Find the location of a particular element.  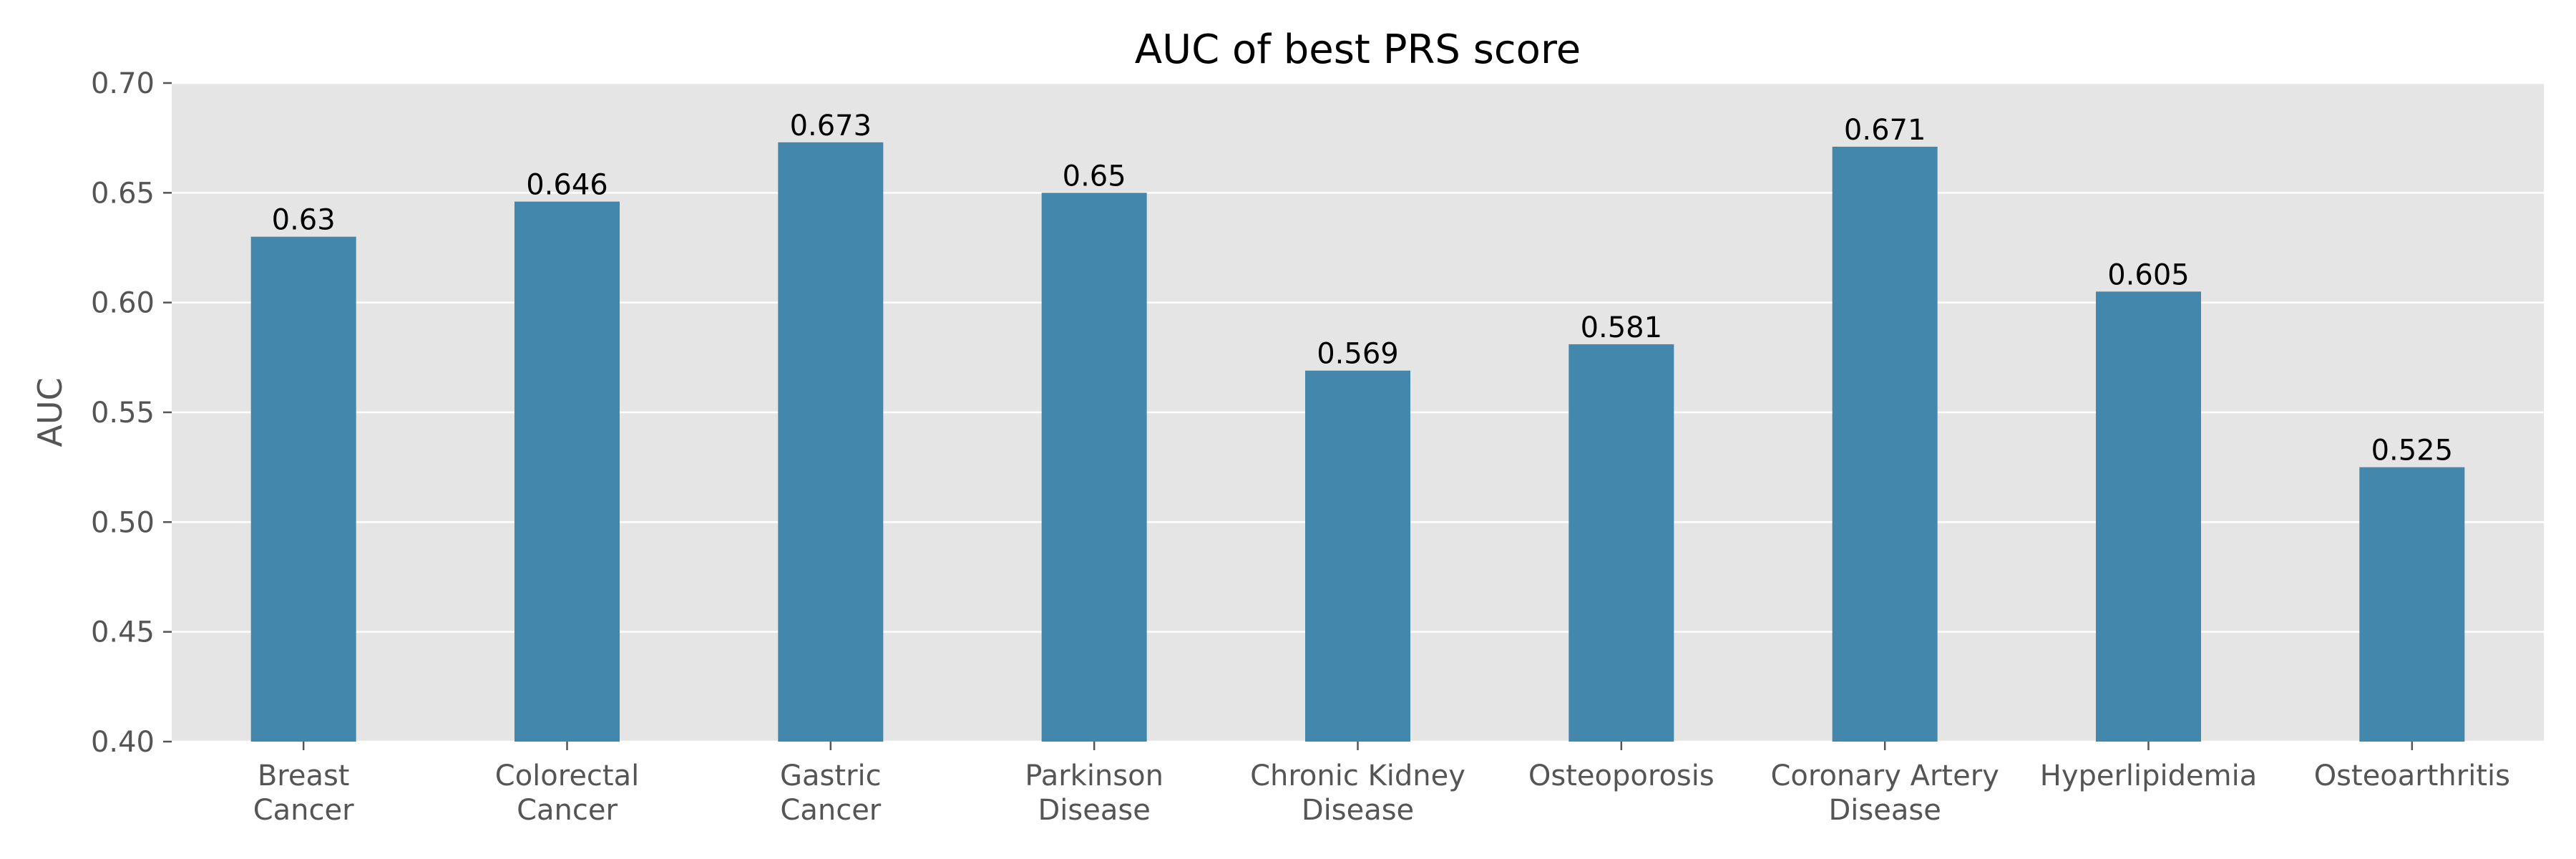

data-label: 0.646 is located at coordinates (567, 185).